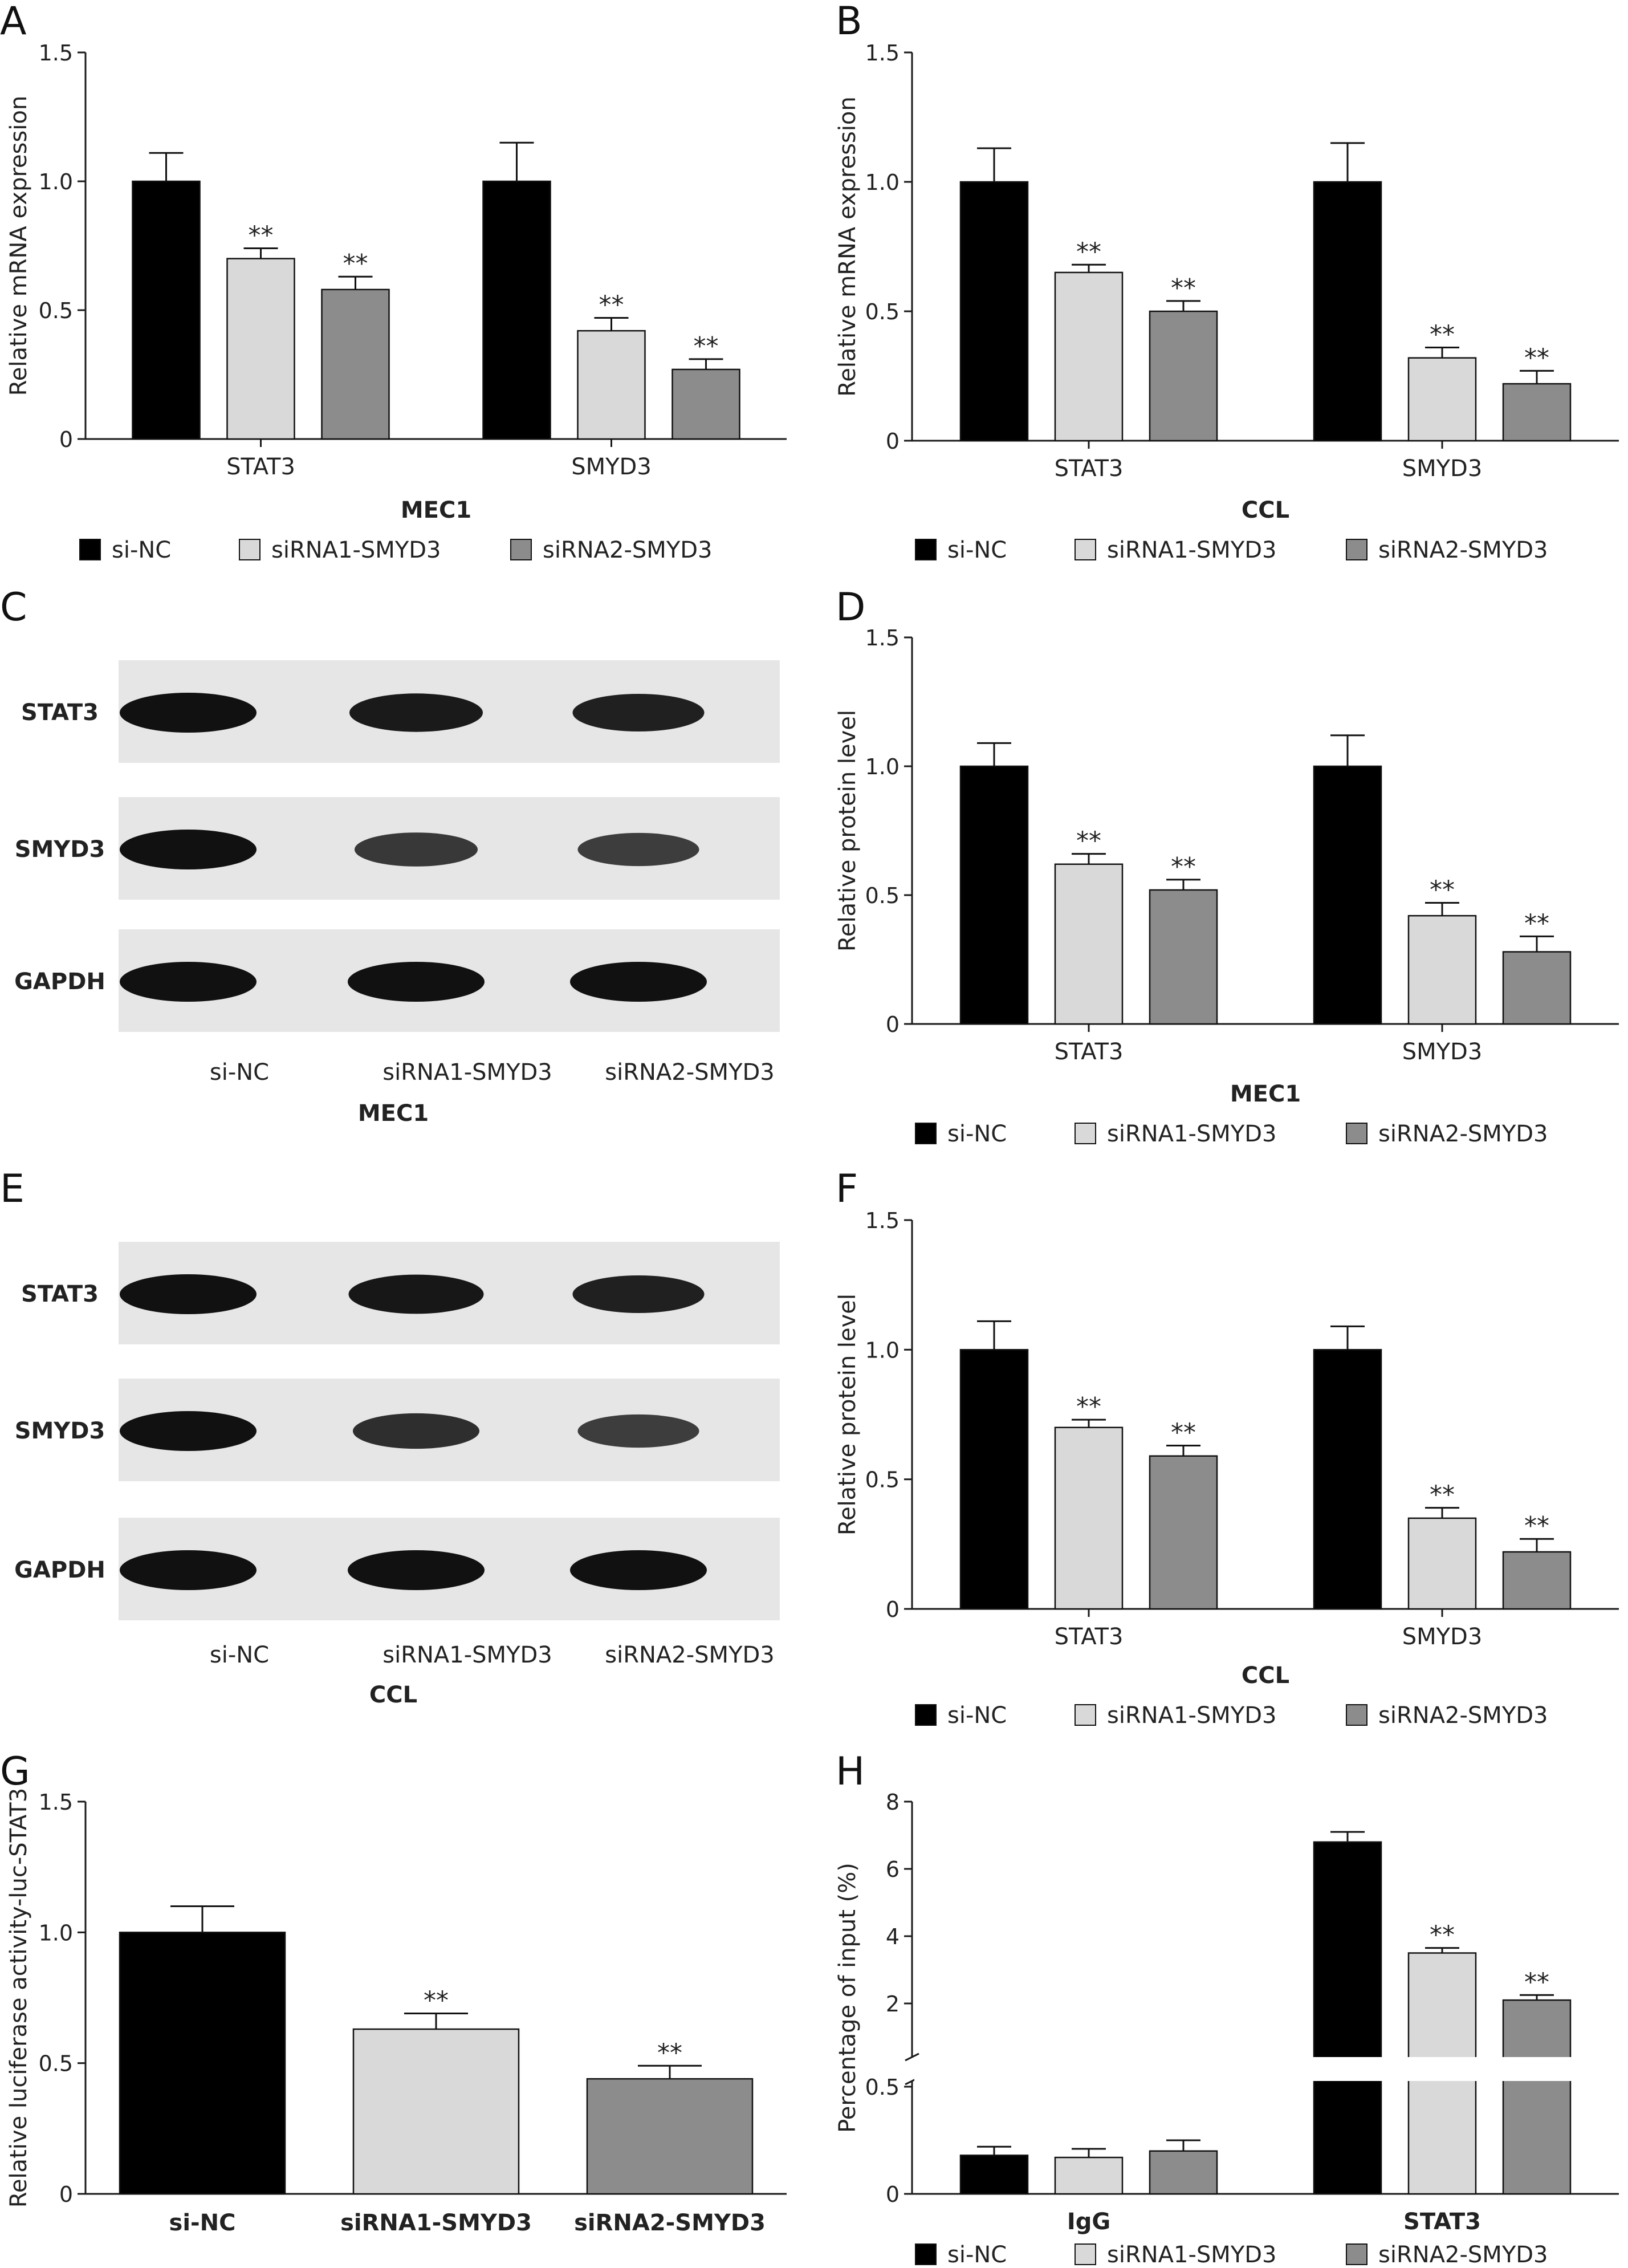 Image resolution: width=1628 pixels, height=2268 pixels. I want to click on blot-caption: MEC1, so click(393, 1113).